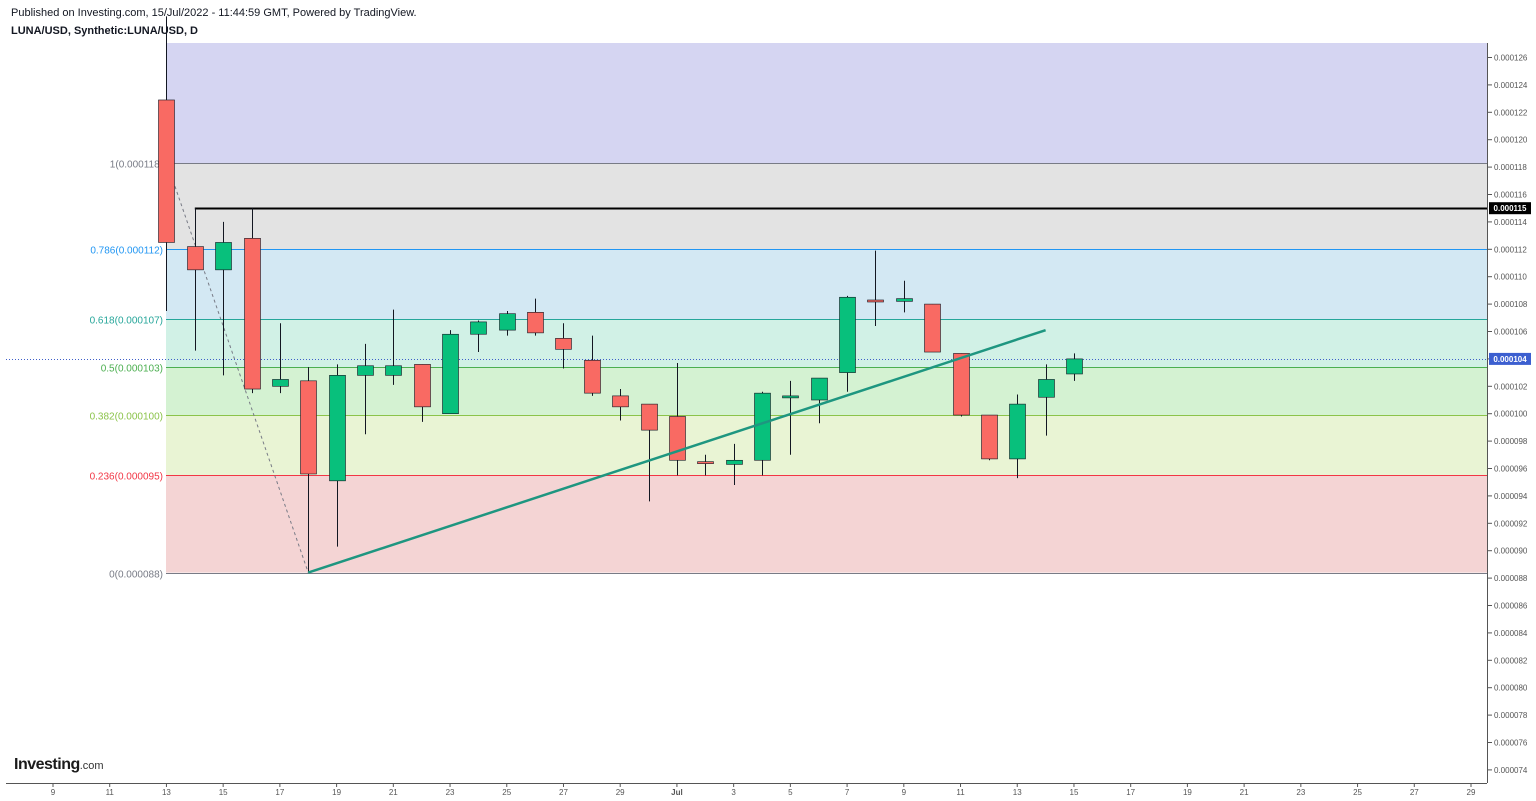 The height and width of the screenshot is (801, 1536). Describe the element at coordinates (1511, 770) in the screenshot. I see `y-tick-label: 0.000074` at that location.